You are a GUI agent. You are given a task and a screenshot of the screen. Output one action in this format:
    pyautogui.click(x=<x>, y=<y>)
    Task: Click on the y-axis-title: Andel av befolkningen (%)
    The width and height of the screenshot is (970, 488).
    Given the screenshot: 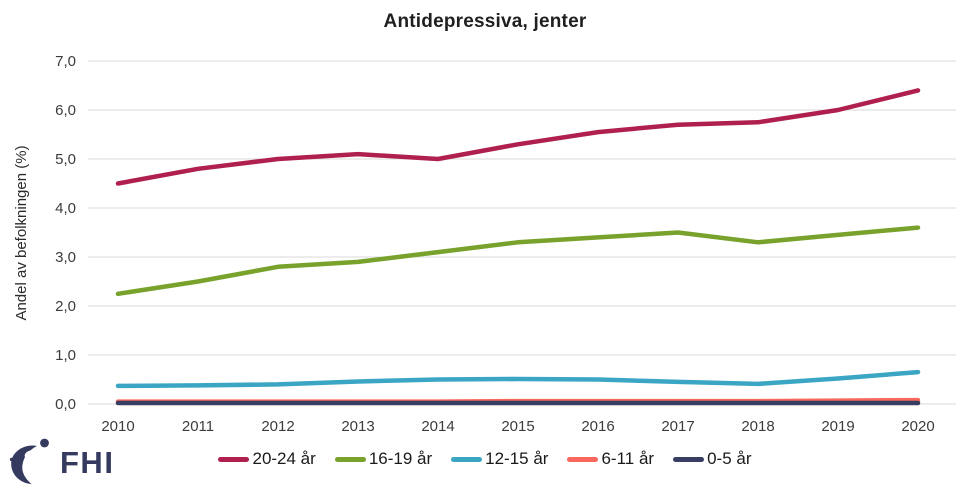 What is the action you would take?
    pyautogui.click(x=21, y=232)
    